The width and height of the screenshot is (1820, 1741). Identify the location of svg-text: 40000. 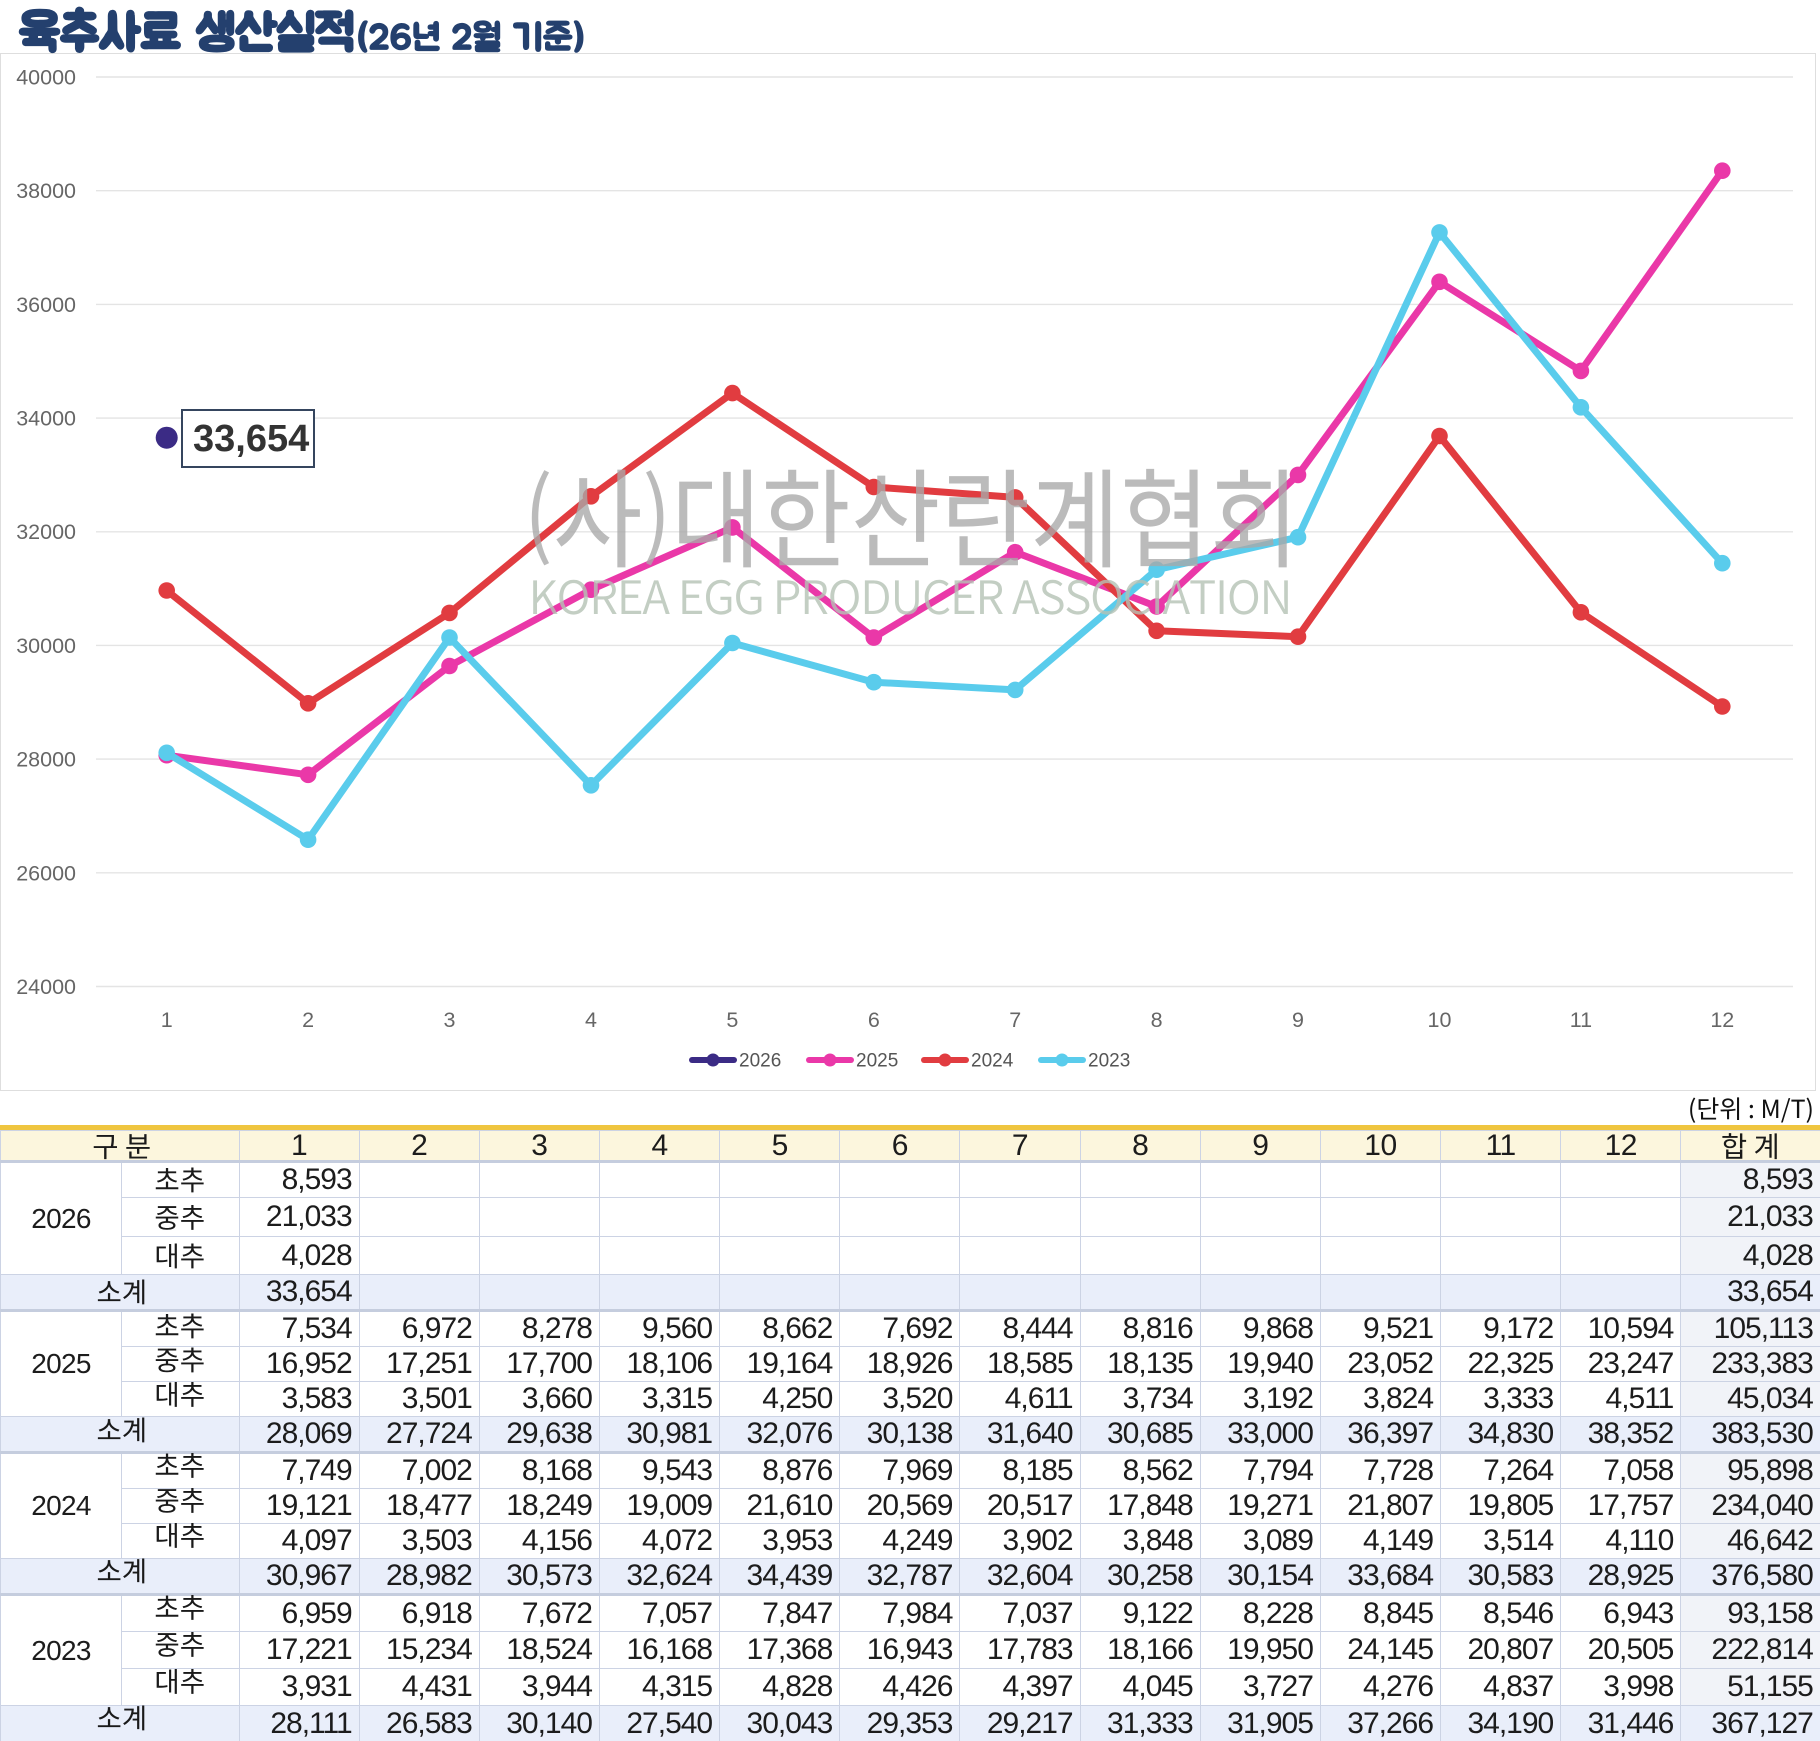
(46, 78).